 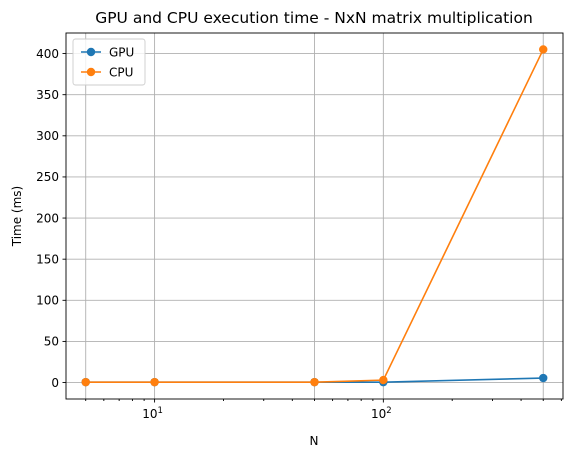 I want to click on legend-marker-cpu, so click(x=91, y=72).